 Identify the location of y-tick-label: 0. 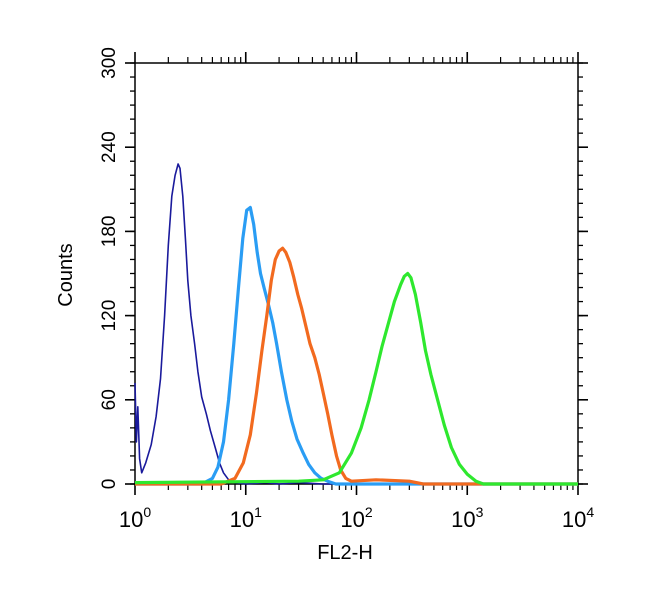
(109, 484).